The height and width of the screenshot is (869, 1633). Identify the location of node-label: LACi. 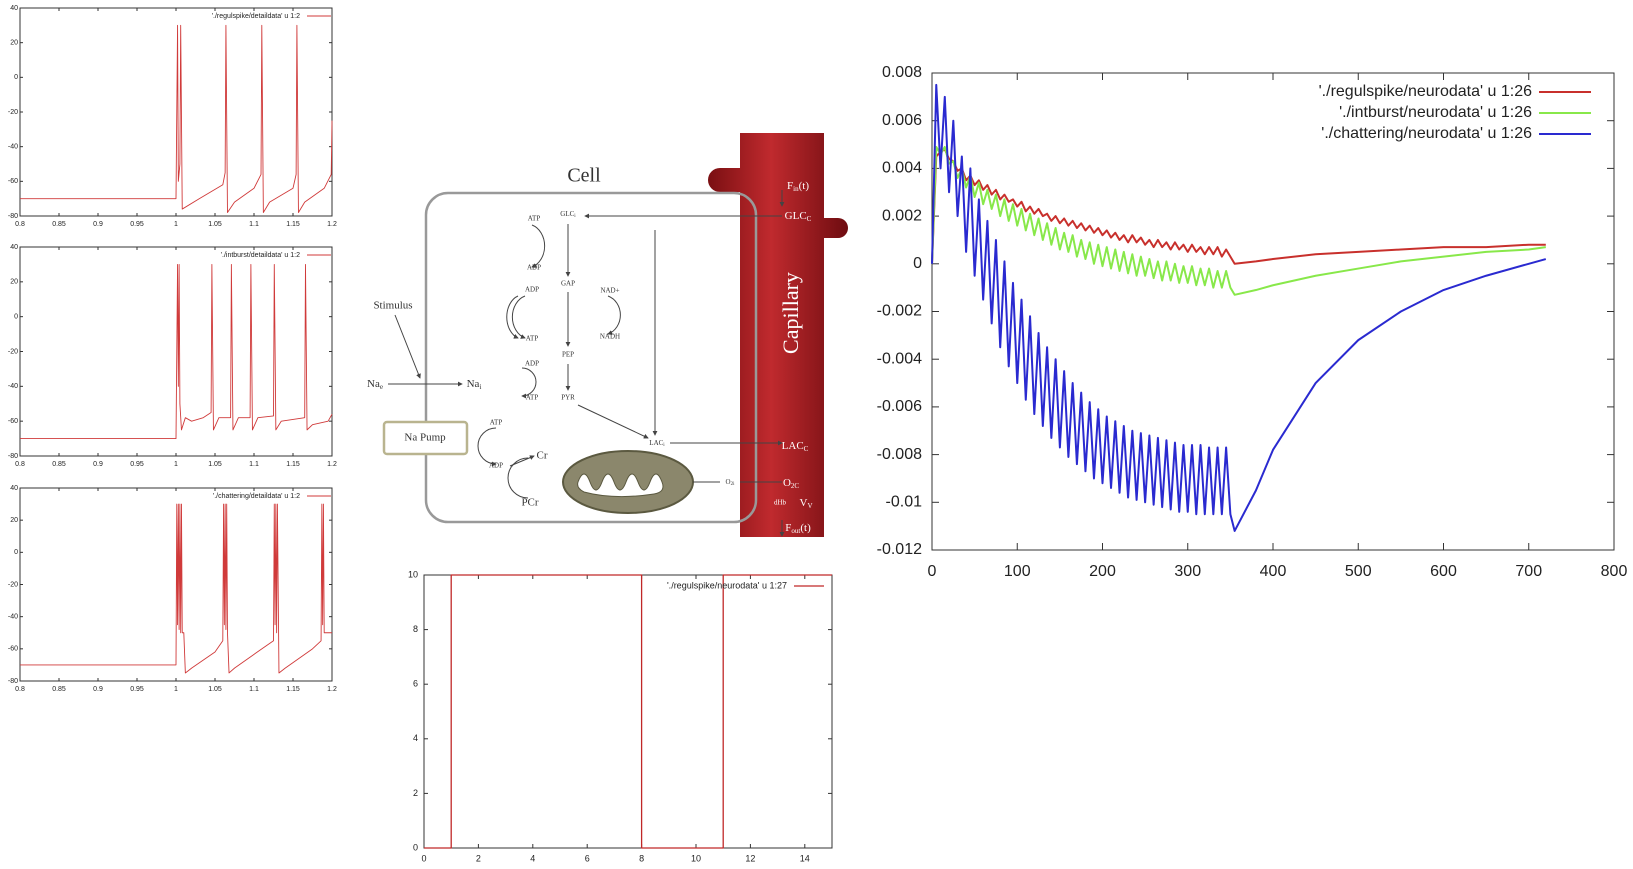
(657, 444).